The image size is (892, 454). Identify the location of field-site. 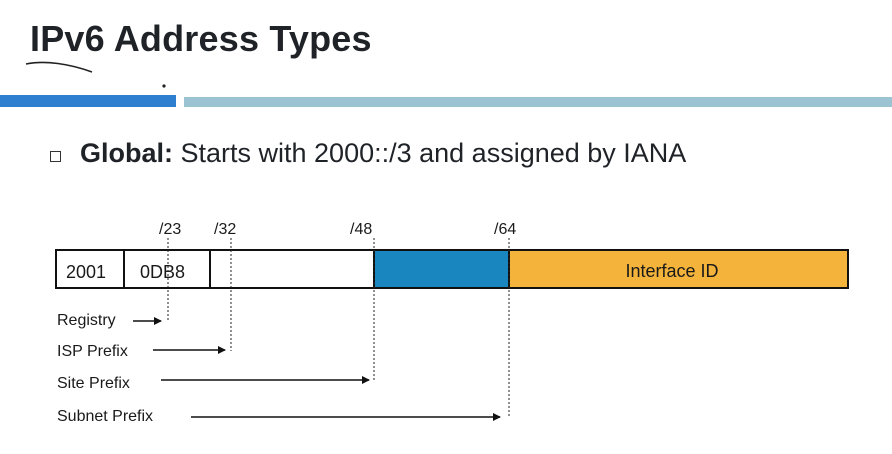
(292, 269).